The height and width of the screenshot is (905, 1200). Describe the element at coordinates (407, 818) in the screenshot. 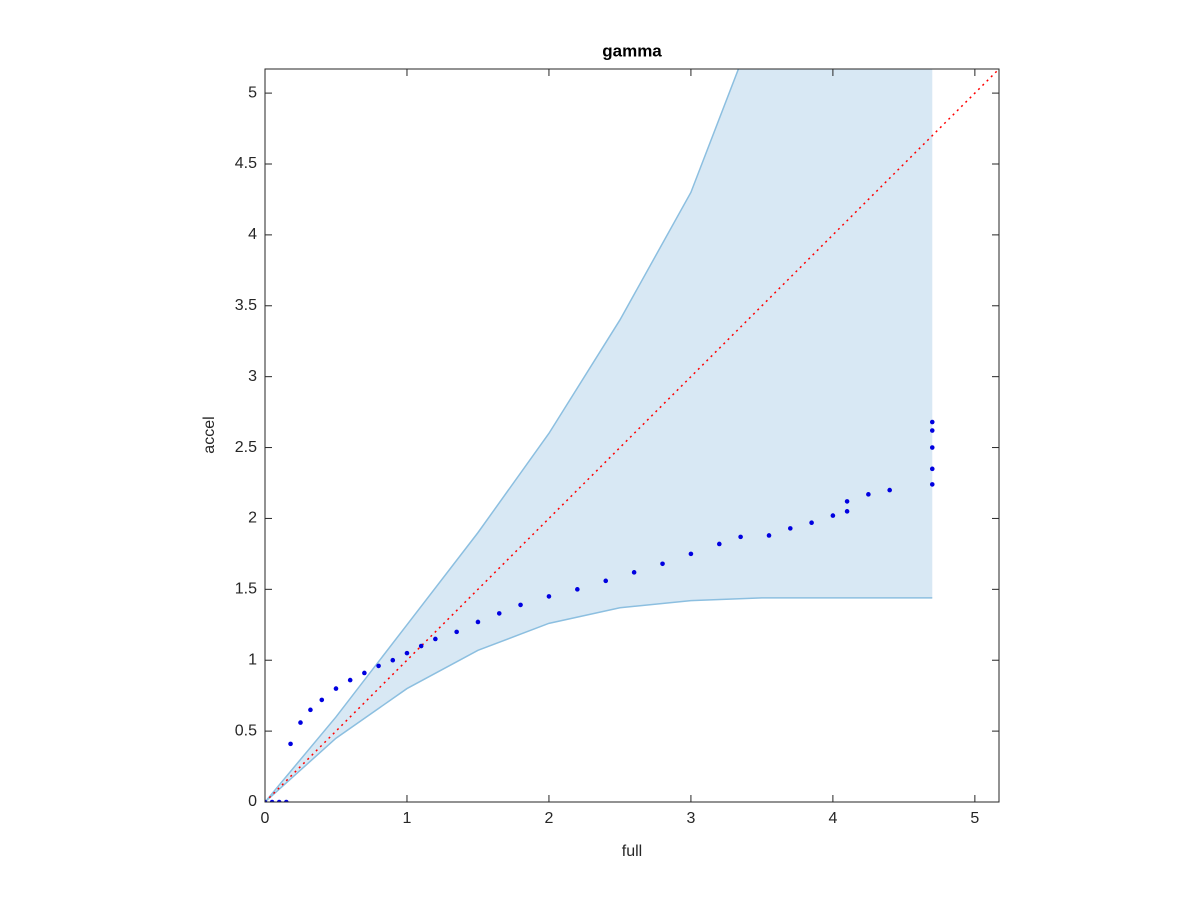

I see `x-tick-label: 1` at that location.